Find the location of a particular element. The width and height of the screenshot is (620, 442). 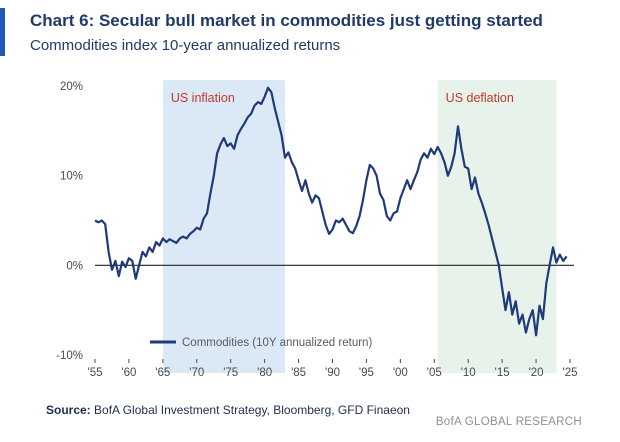

legend-label: Commodities (10Y annualized return) is located at coordinates (277, 343).